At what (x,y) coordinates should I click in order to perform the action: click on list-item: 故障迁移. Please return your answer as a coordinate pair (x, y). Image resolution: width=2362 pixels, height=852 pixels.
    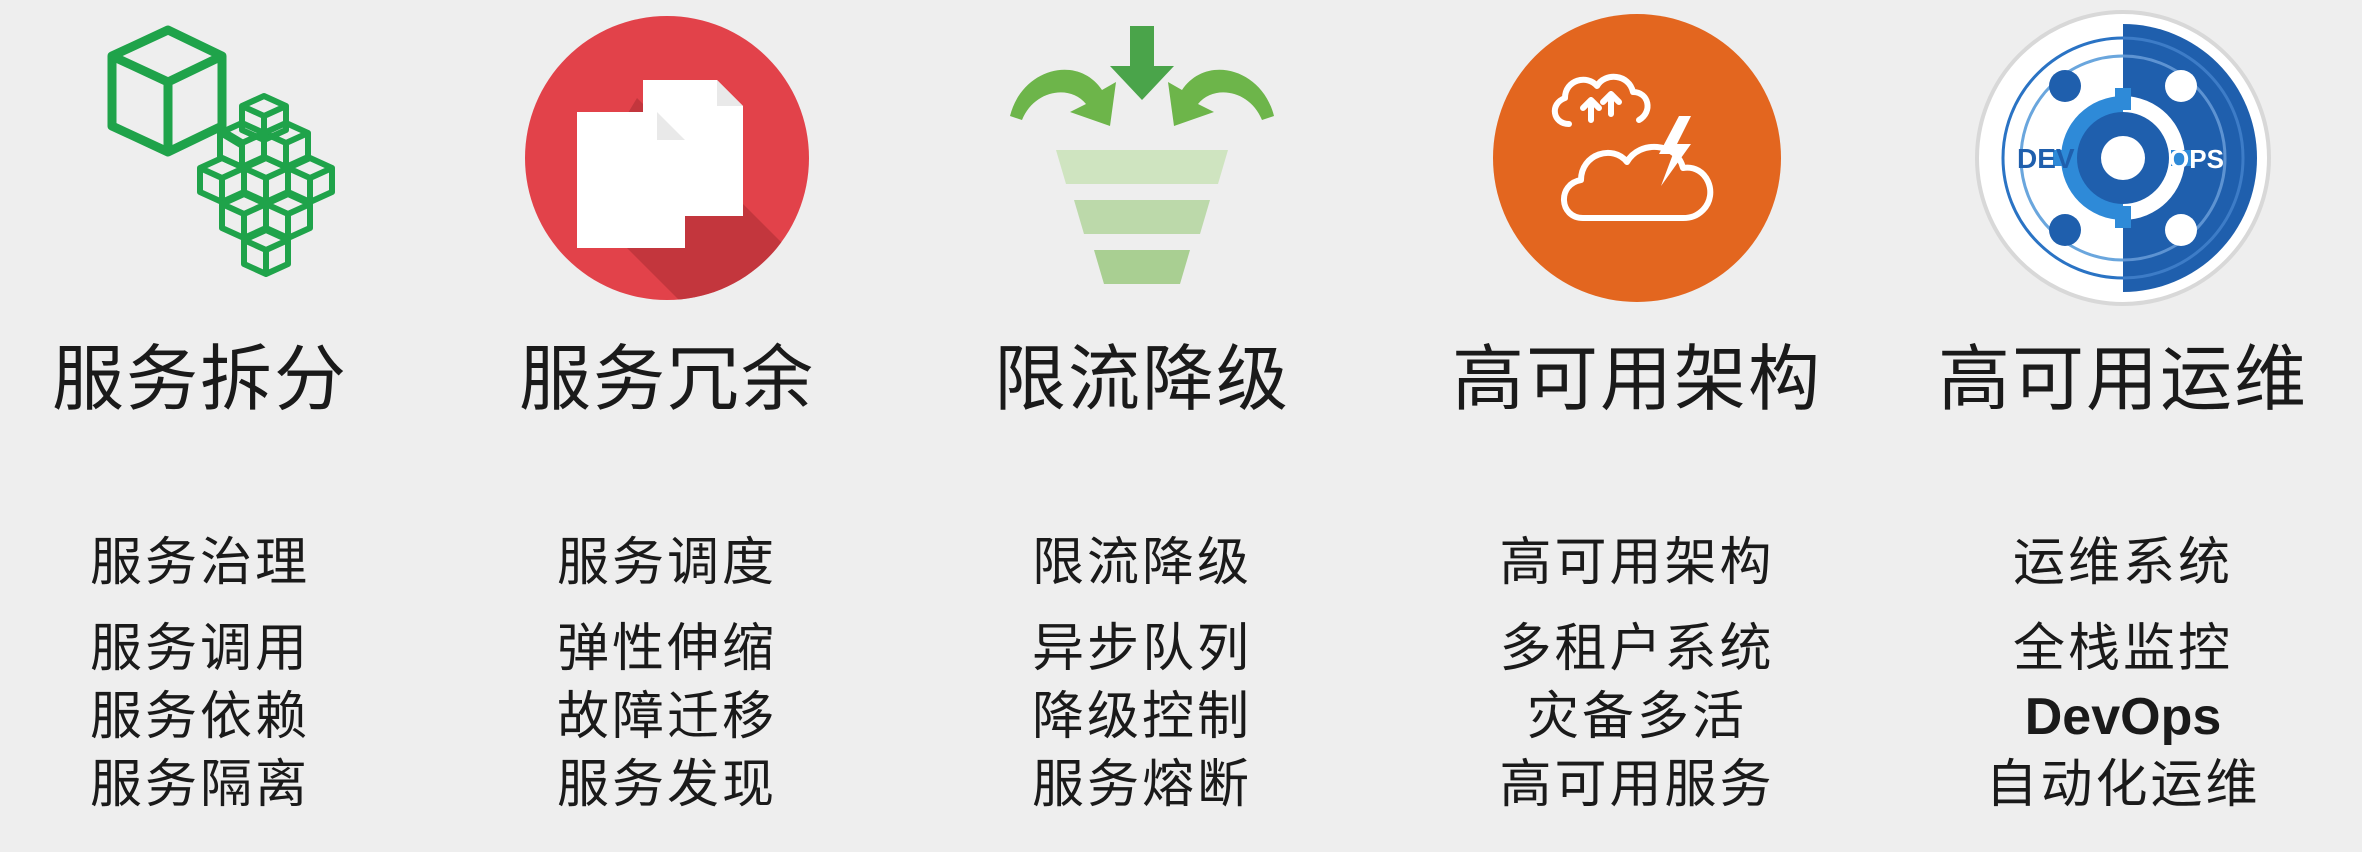
    Looking at the image, I should click on (666, 717).